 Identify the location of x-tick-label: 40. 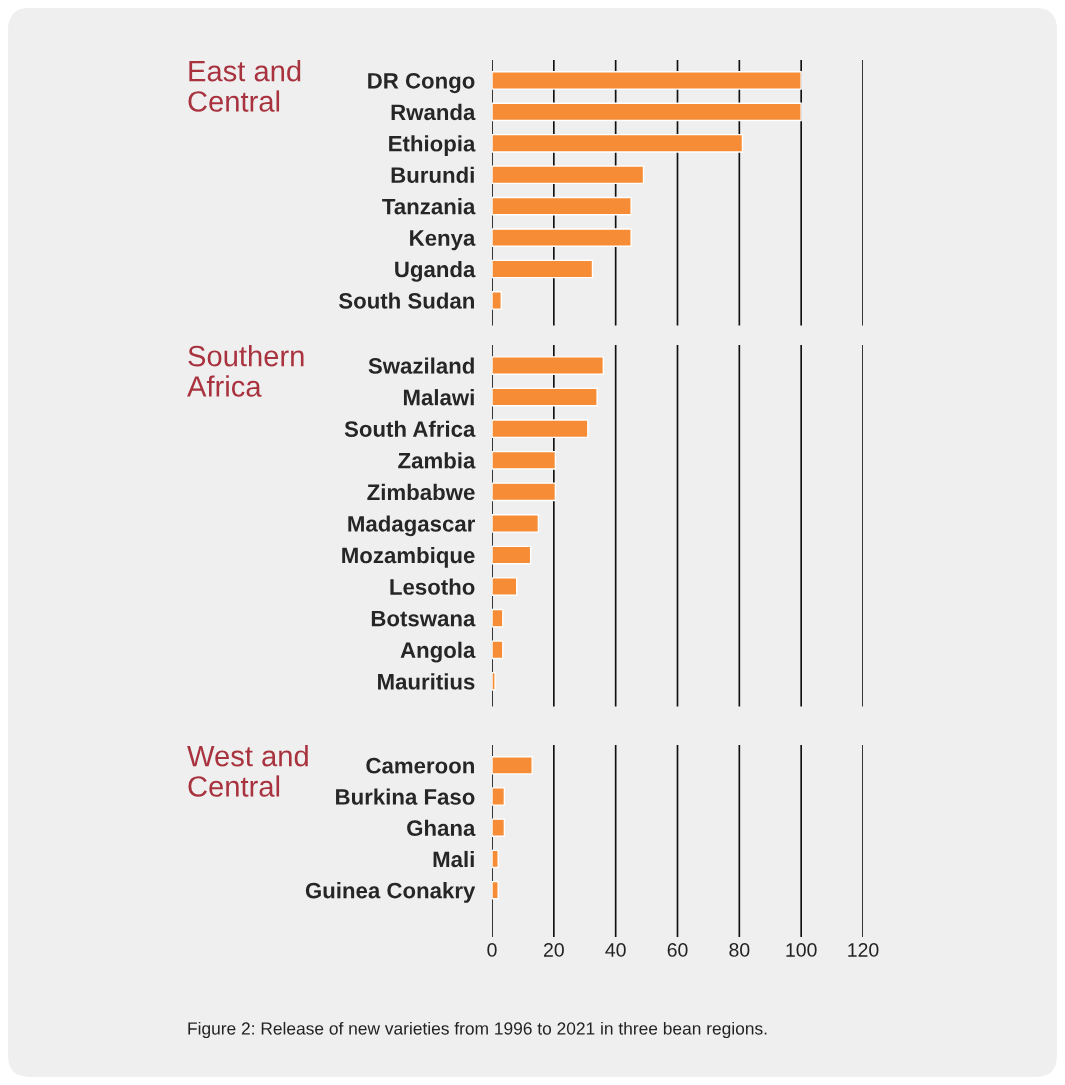
(615, 950).